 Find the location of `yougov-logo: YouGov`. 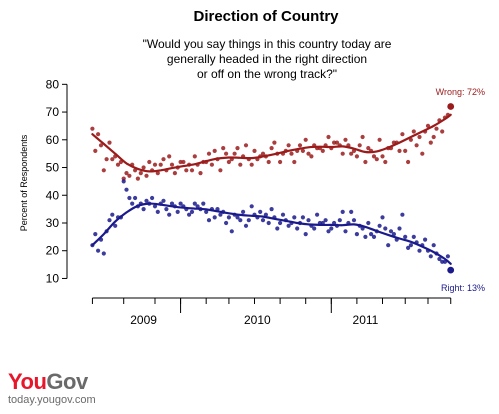

yougov-logo: YouGov is located at coordinates (52, 382).